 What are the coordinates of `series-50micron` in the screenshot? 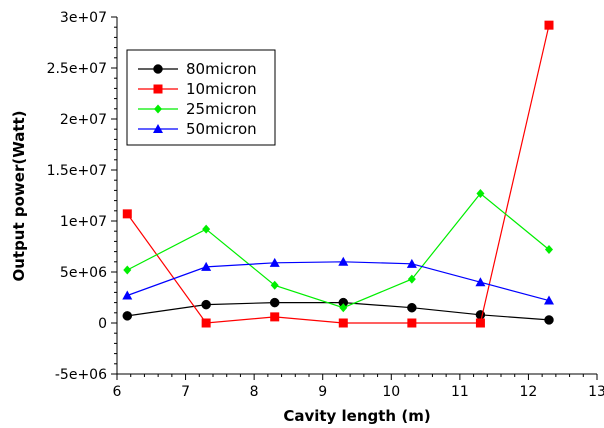 It's located at (338, 280).